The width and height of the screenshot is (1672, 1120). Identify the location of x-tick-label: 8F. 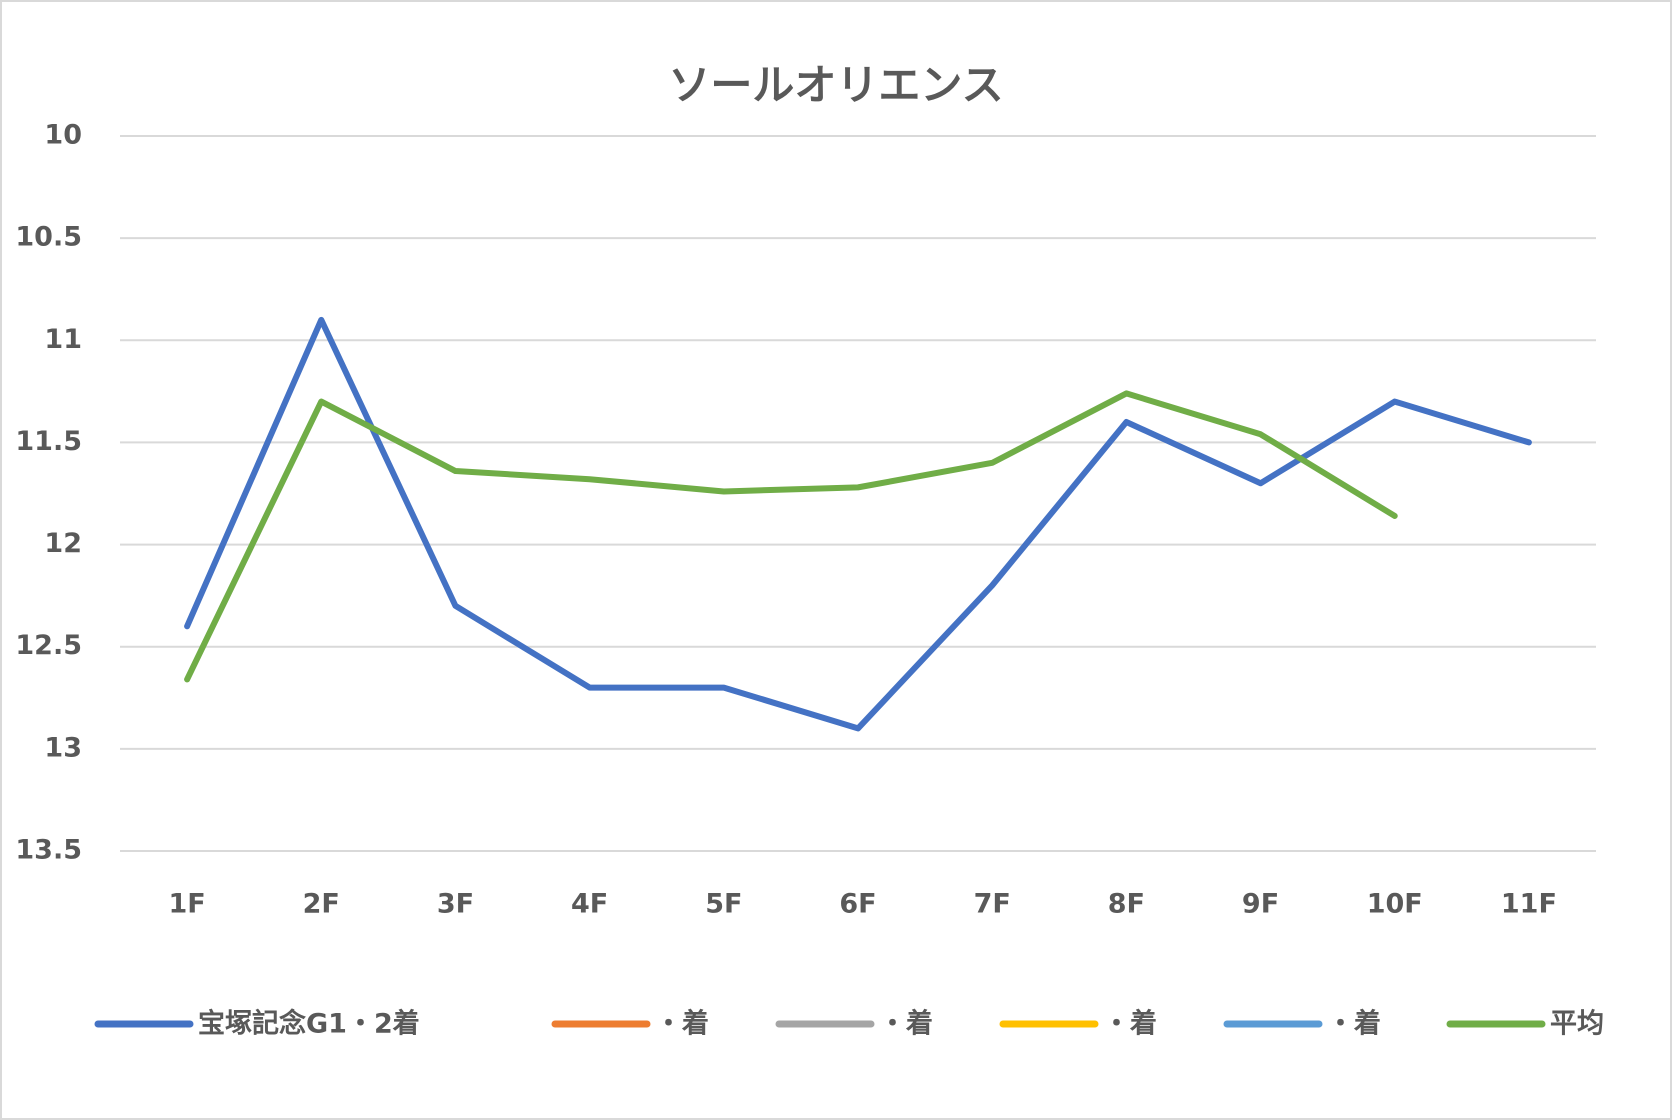
(1126, 904).